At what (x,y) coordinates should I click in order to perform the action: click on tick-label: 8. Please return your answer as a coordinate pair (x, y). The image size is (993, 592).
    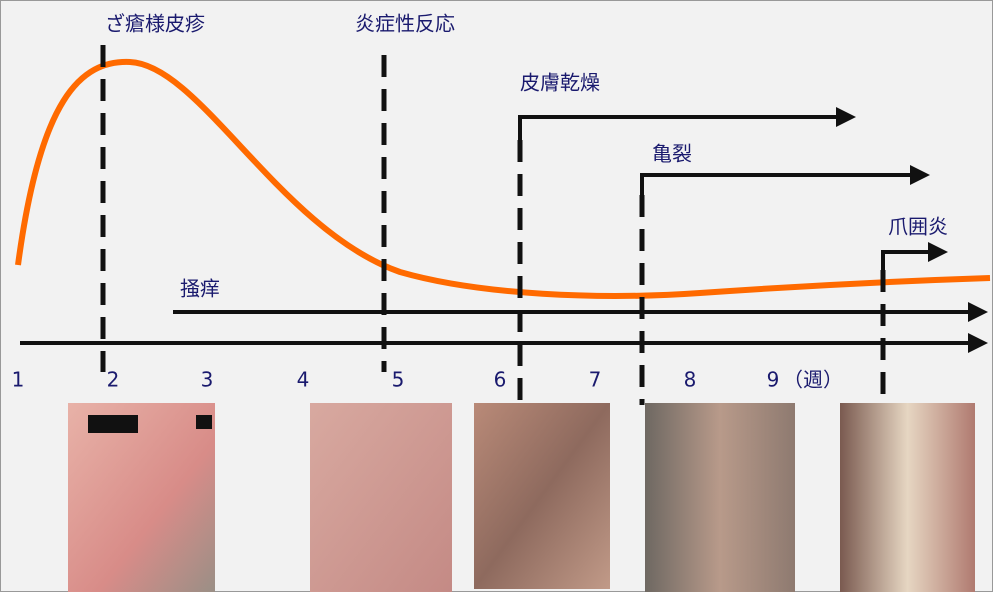
    Looking at the image, I should click on (690, 380).